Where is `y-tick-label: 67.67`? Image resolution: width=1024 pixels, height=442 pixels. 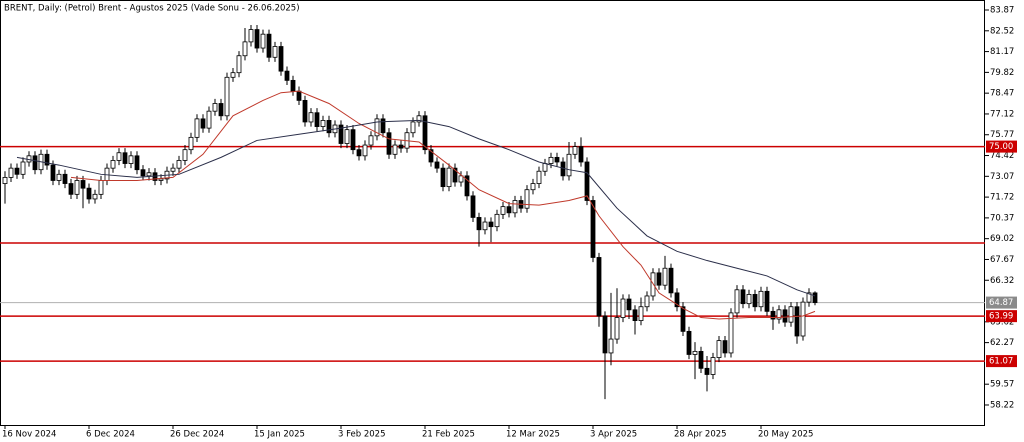 y-tick-label: 67.67 is located at coordinates (1002, 260).